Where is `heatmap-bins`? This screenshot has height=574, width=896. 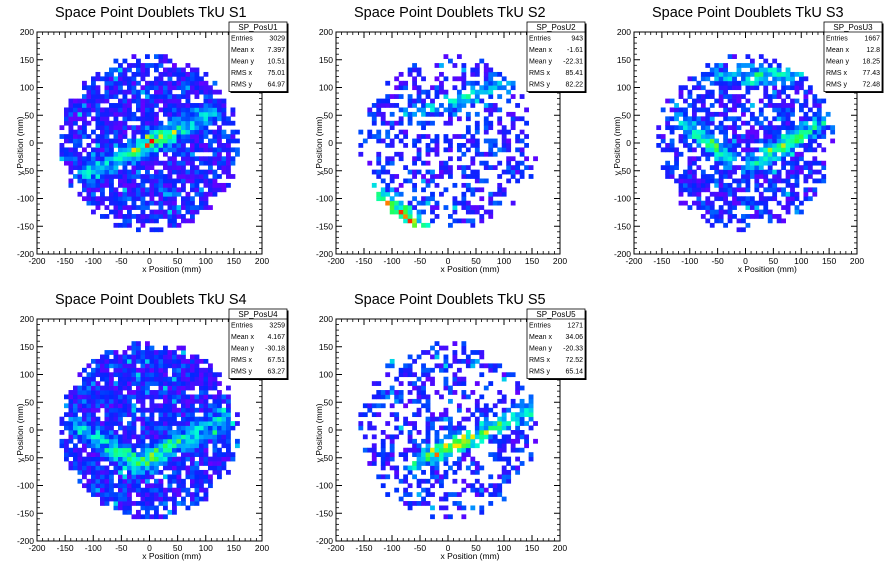
heatmap-bins is located at coordinates (149, 143).